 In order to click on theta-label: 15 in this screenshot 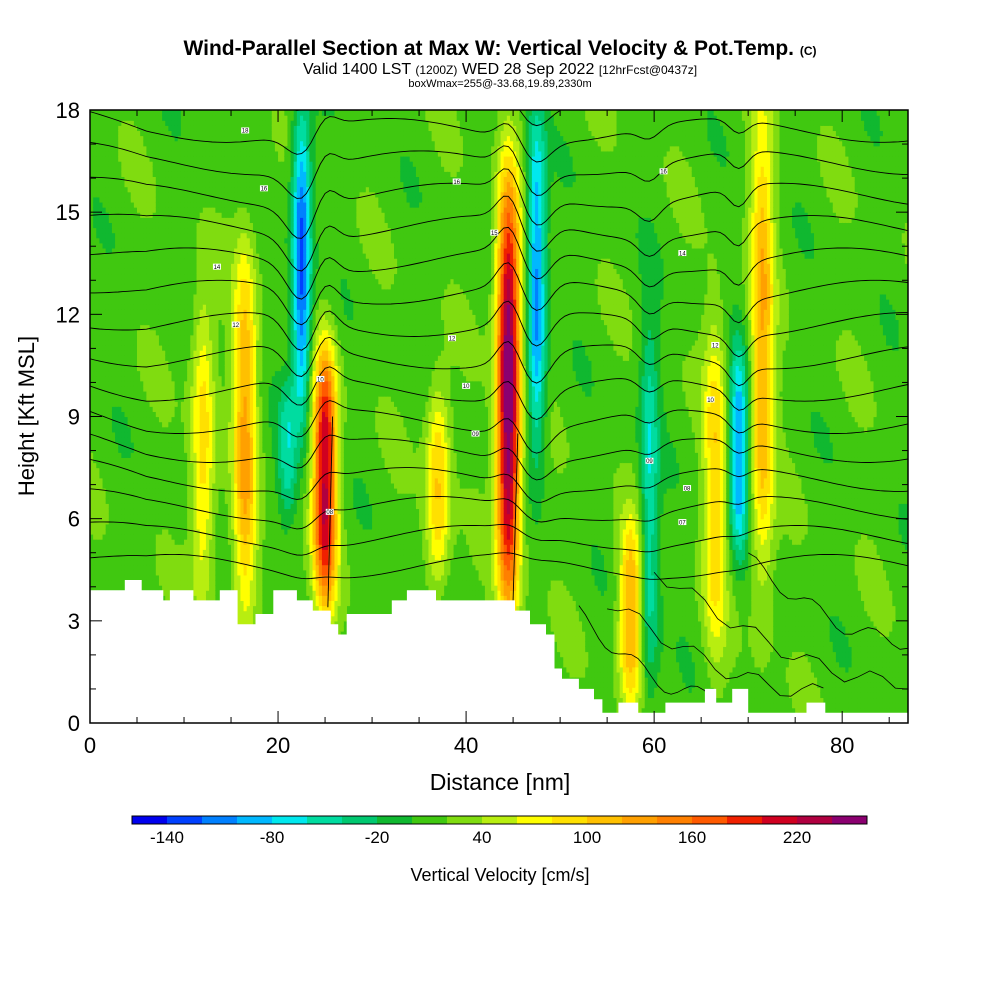, I will do `click(494, 234)`.